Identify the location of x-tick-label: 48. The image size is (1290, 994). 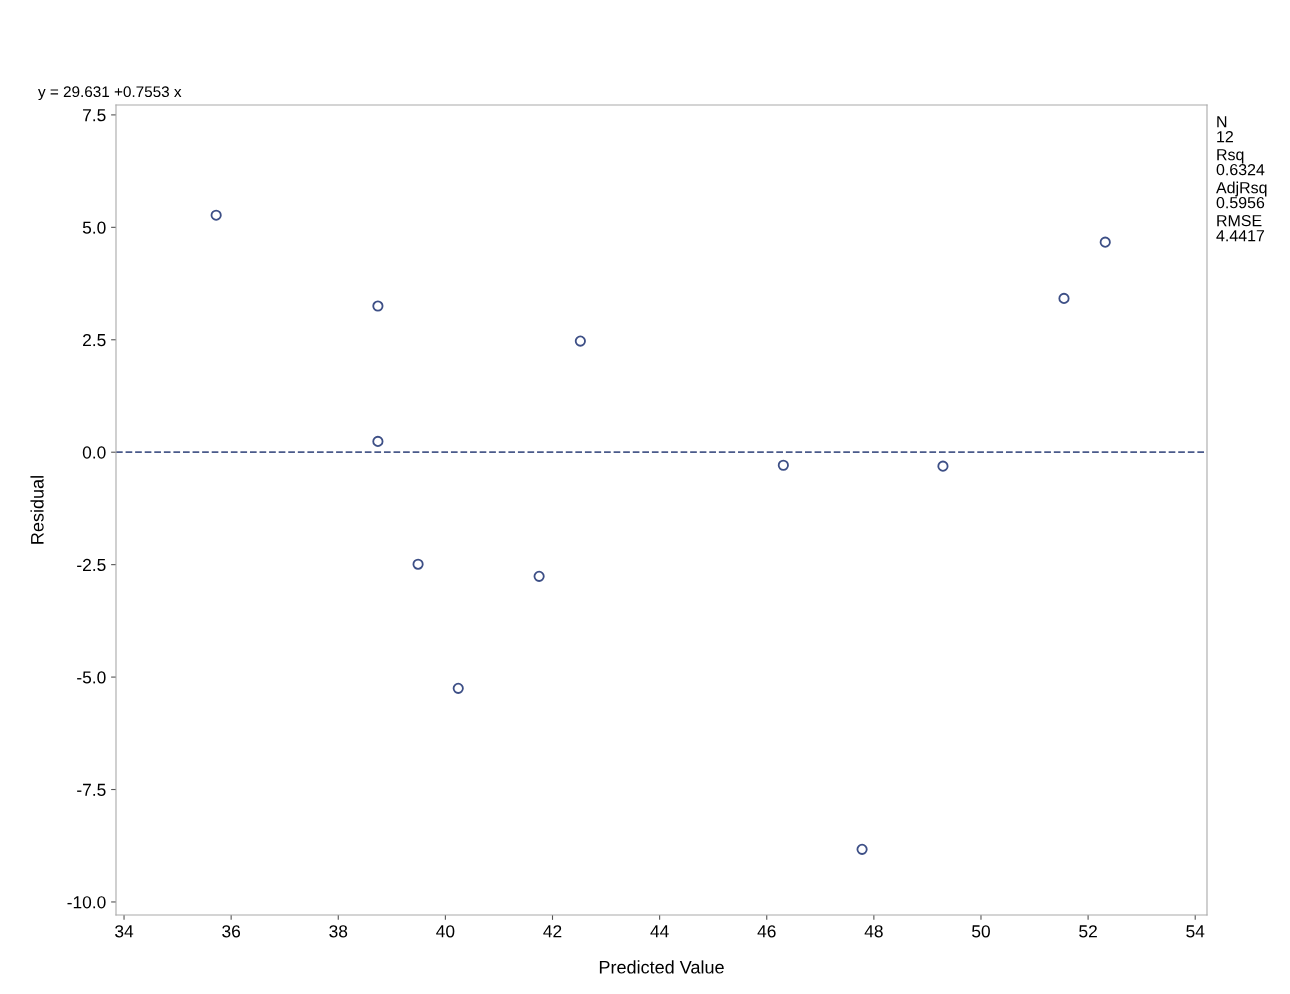
(873, 931).